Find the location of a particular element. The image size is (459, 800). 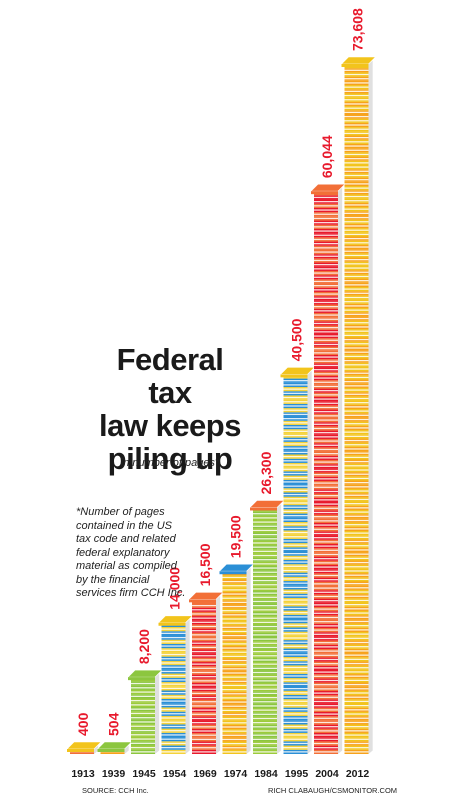

book-stack-1969 is located at coordinates (206, 673).